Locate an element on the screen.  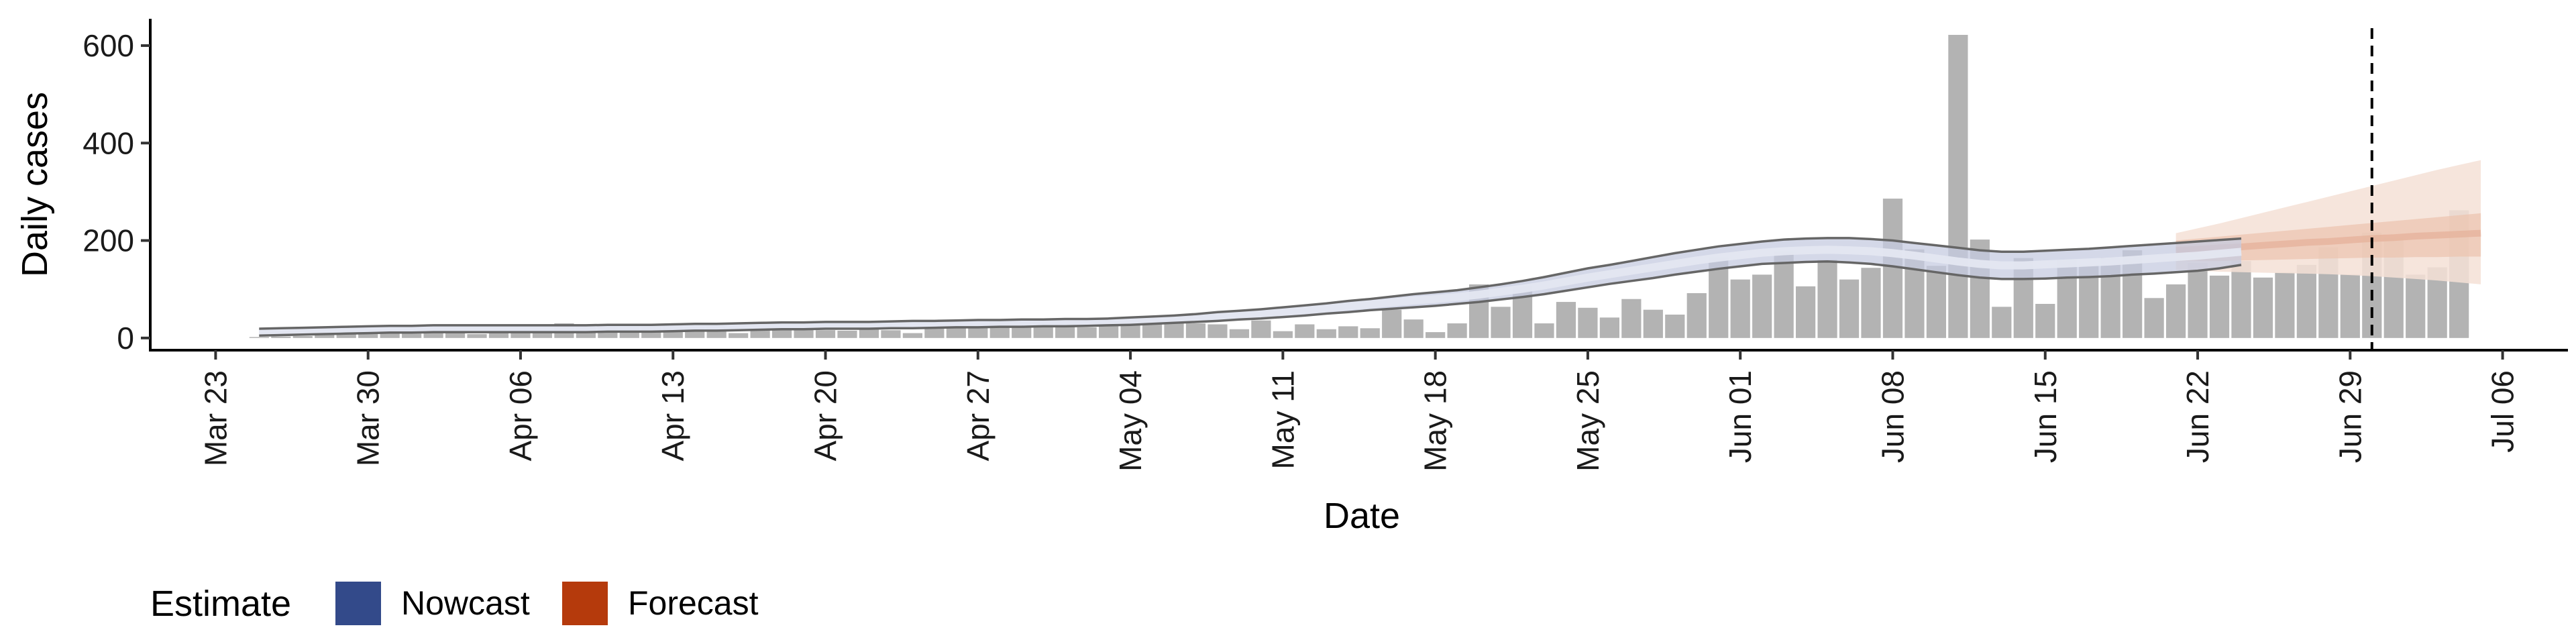
x-tick-label: May 11 is located at coordinates (1282, 419).